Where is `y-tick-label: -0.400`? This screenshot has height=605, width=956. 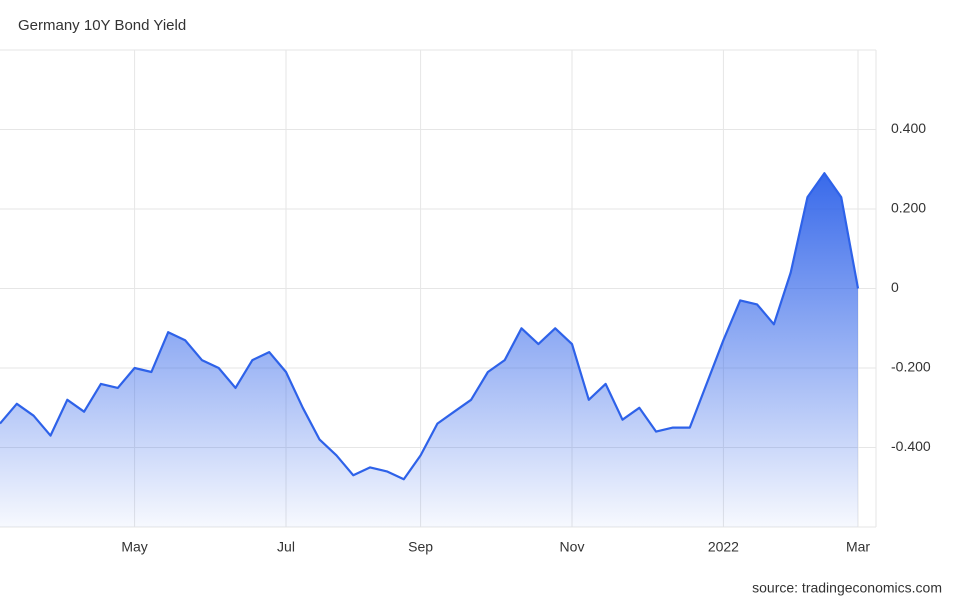 y-tick-label: -0.400 is located at coordinates (911, 446).